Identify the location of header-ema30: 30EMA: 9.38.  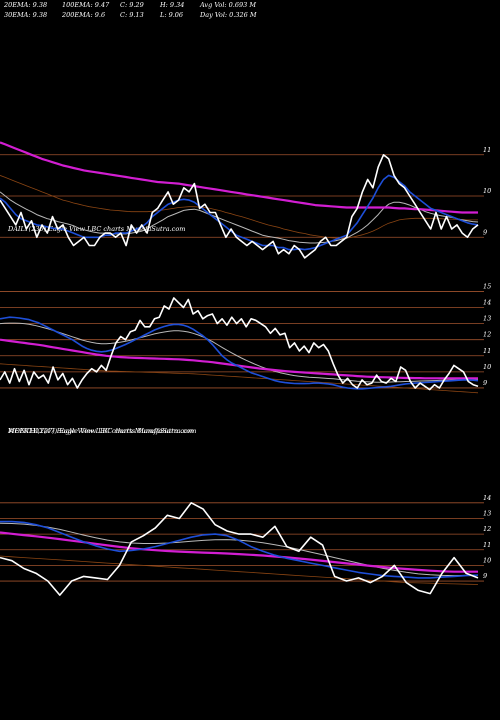
(25, 15).